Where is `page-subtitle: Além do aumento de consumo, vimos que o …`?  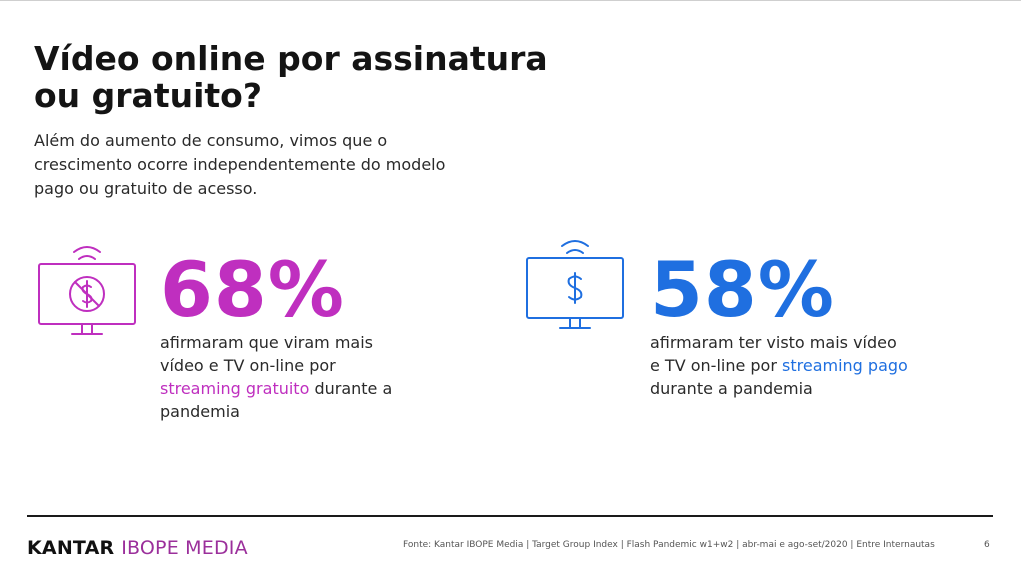
page-subtitle: Além do aumento de consumo, vimos que o … is located at coordinates (240, 164).